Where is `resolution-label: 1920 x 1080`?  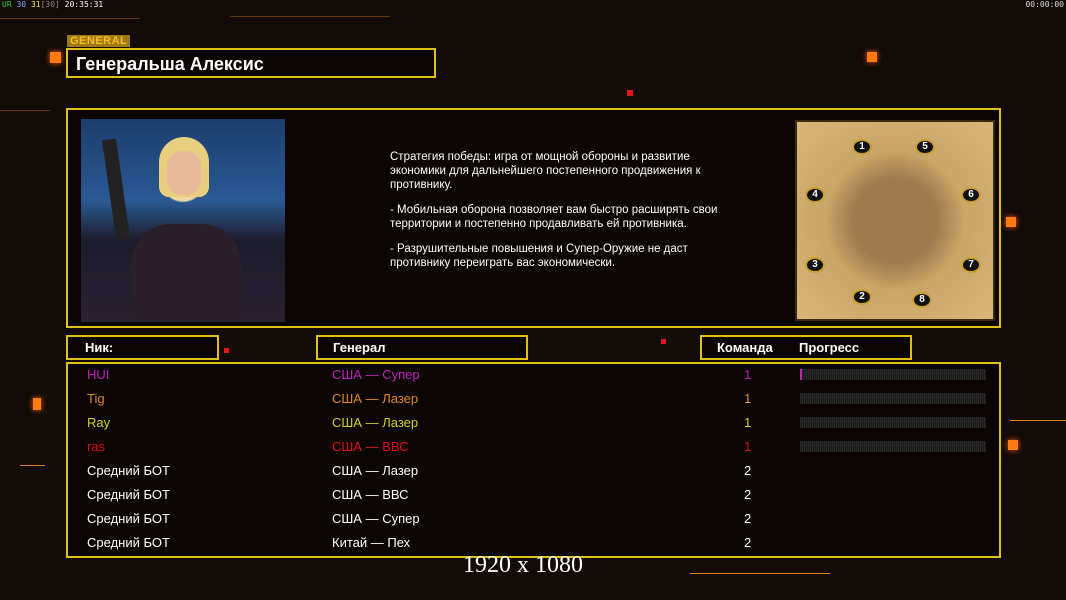 resolution-label: 1920 x 1080 is located at coordinates (523, 565).